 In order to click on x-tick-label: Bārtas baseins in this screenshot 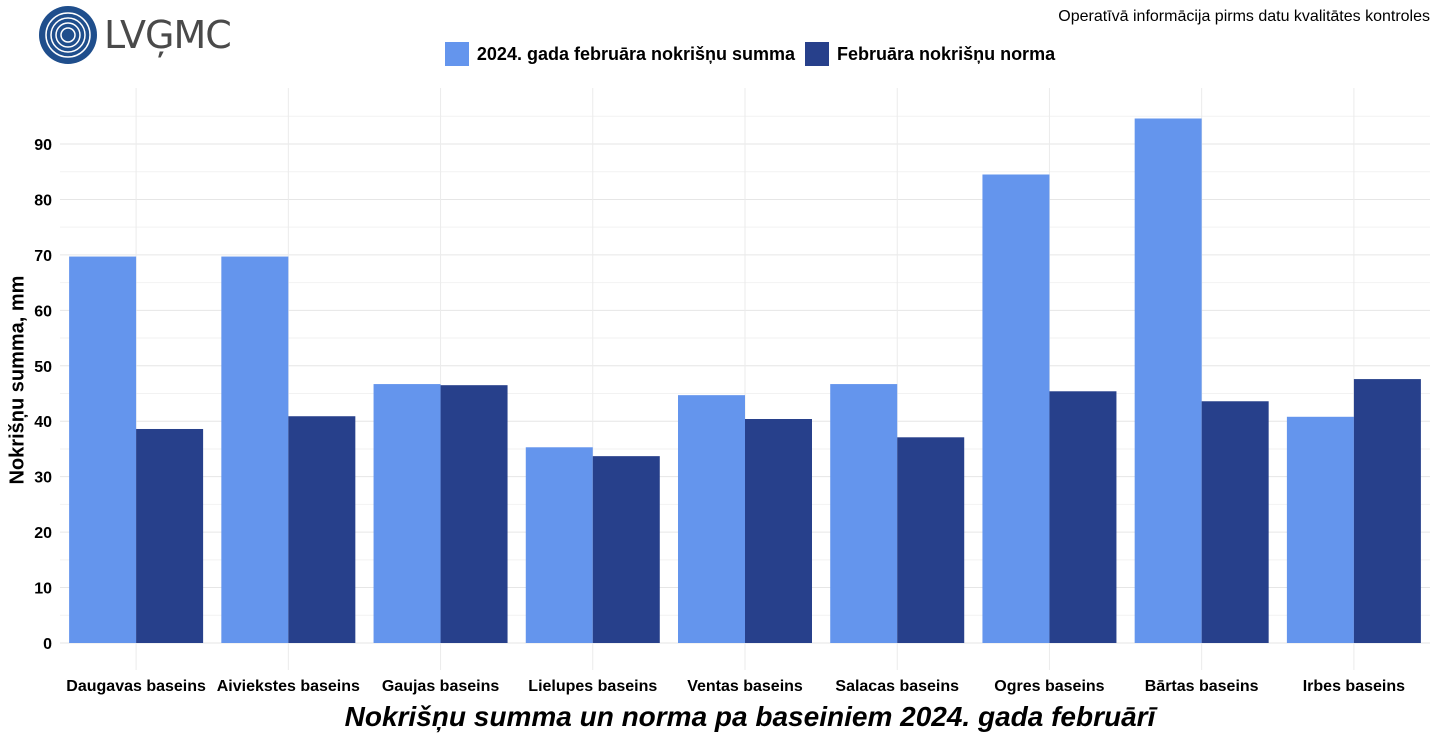, I will do `click(1202, 686)`.